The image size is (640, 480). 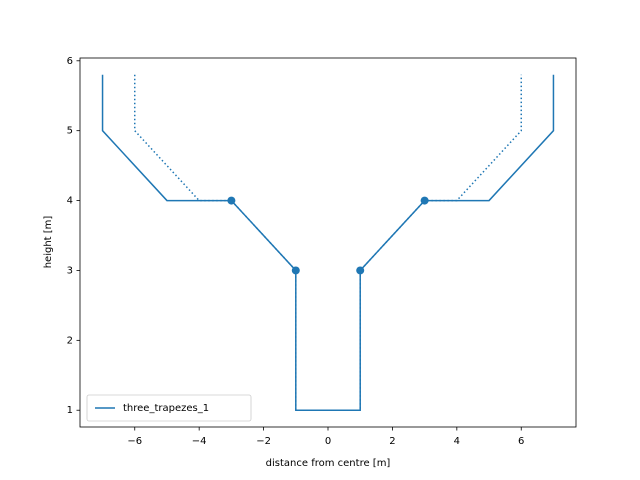 I want to click on legend-label: three_trapezes_1, so click(x=166, y=408).